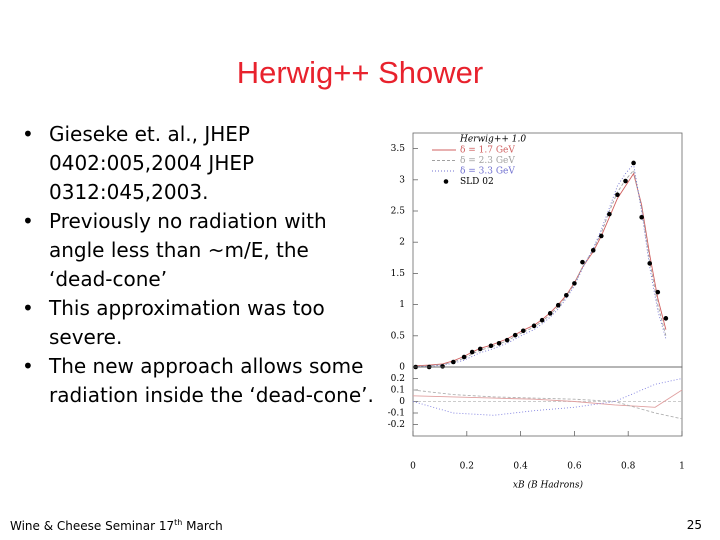 This screenshot has height=540, width=720. I want to click on y-tick-label: 3.5, so click(398, 149).